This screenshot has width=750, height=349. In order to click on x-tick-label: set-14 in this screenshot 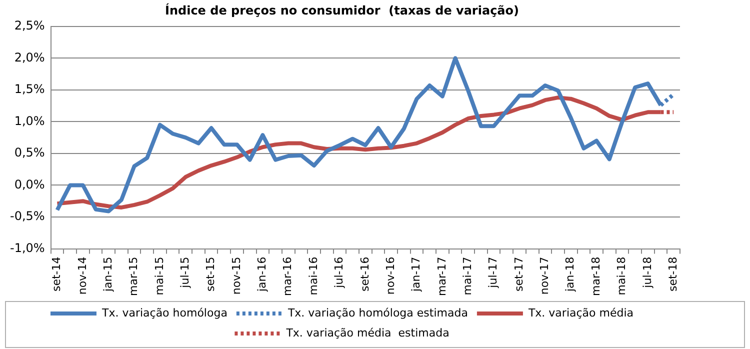, I will do `click(57, 274)`.